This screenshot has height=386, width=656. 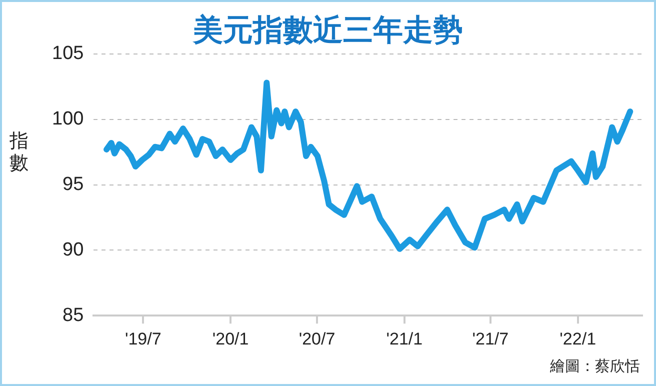 I want to click on x-tick-label: '21/1, so click(x=404, y=338).